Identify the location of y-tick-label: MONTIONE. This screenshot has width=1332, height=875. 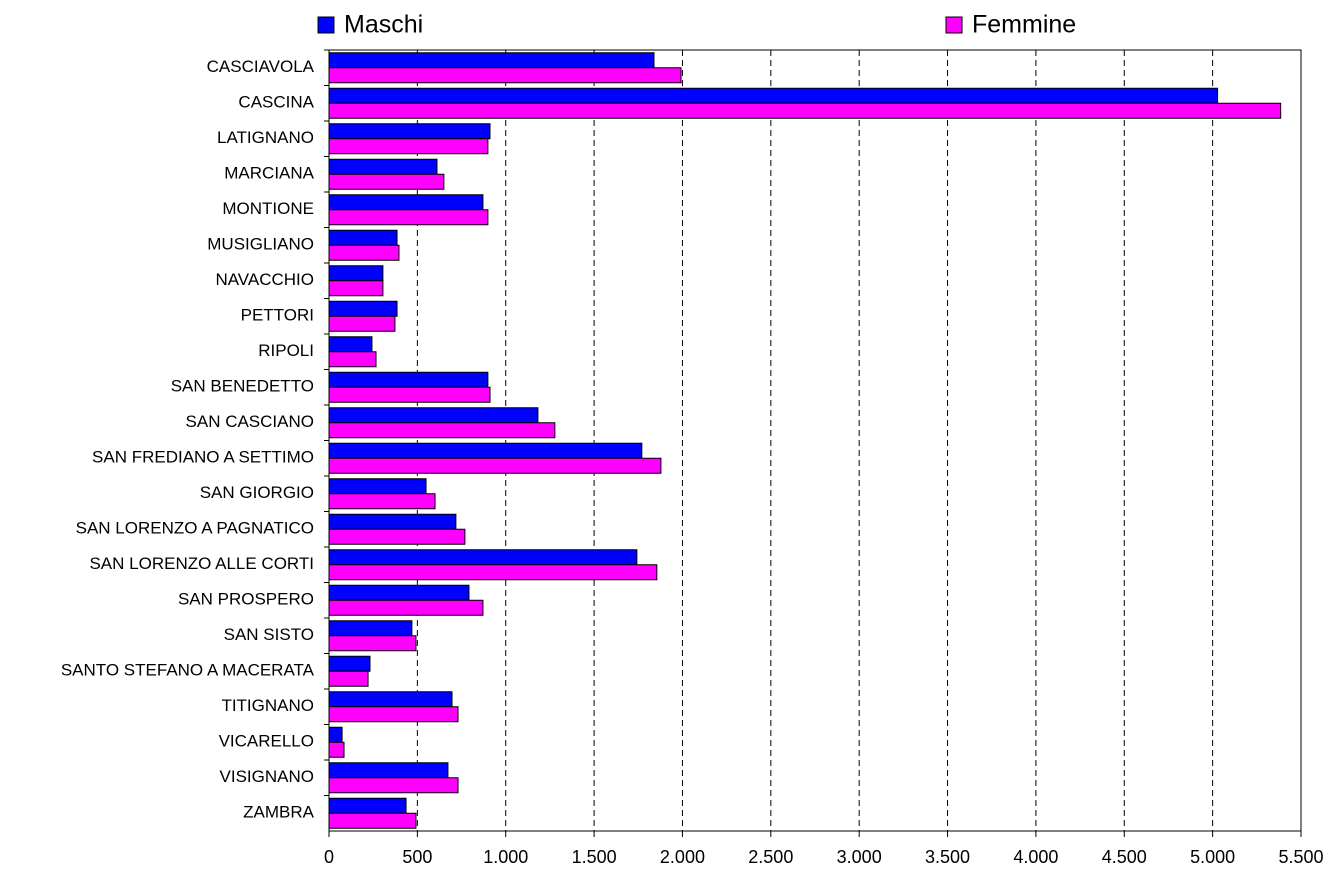
(268, 208).